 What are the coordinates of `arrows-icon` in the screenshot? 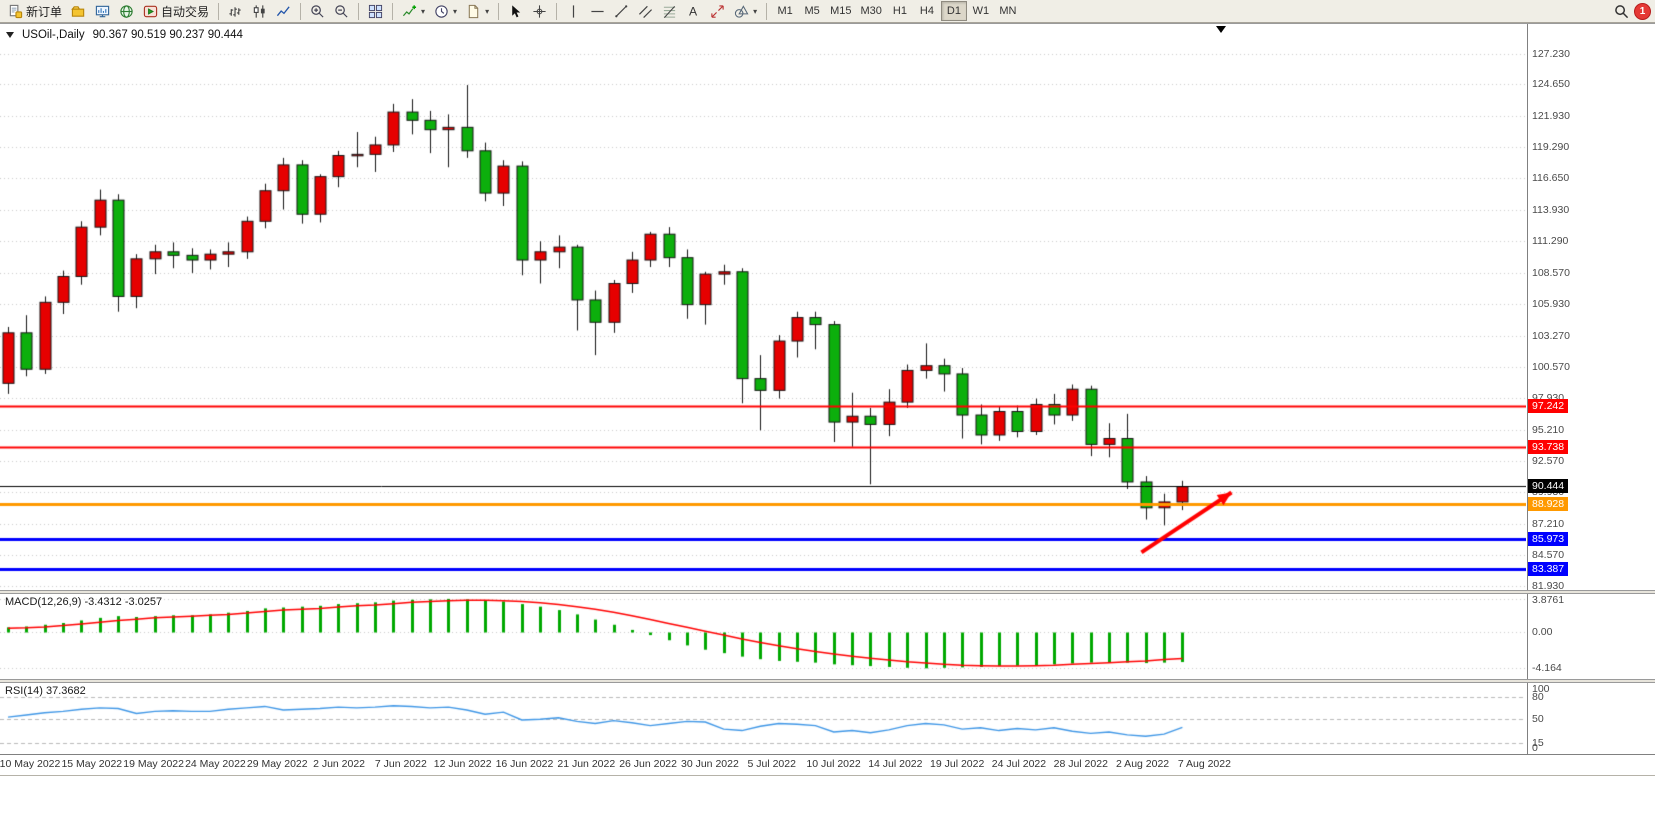 It's located at (717, 11).